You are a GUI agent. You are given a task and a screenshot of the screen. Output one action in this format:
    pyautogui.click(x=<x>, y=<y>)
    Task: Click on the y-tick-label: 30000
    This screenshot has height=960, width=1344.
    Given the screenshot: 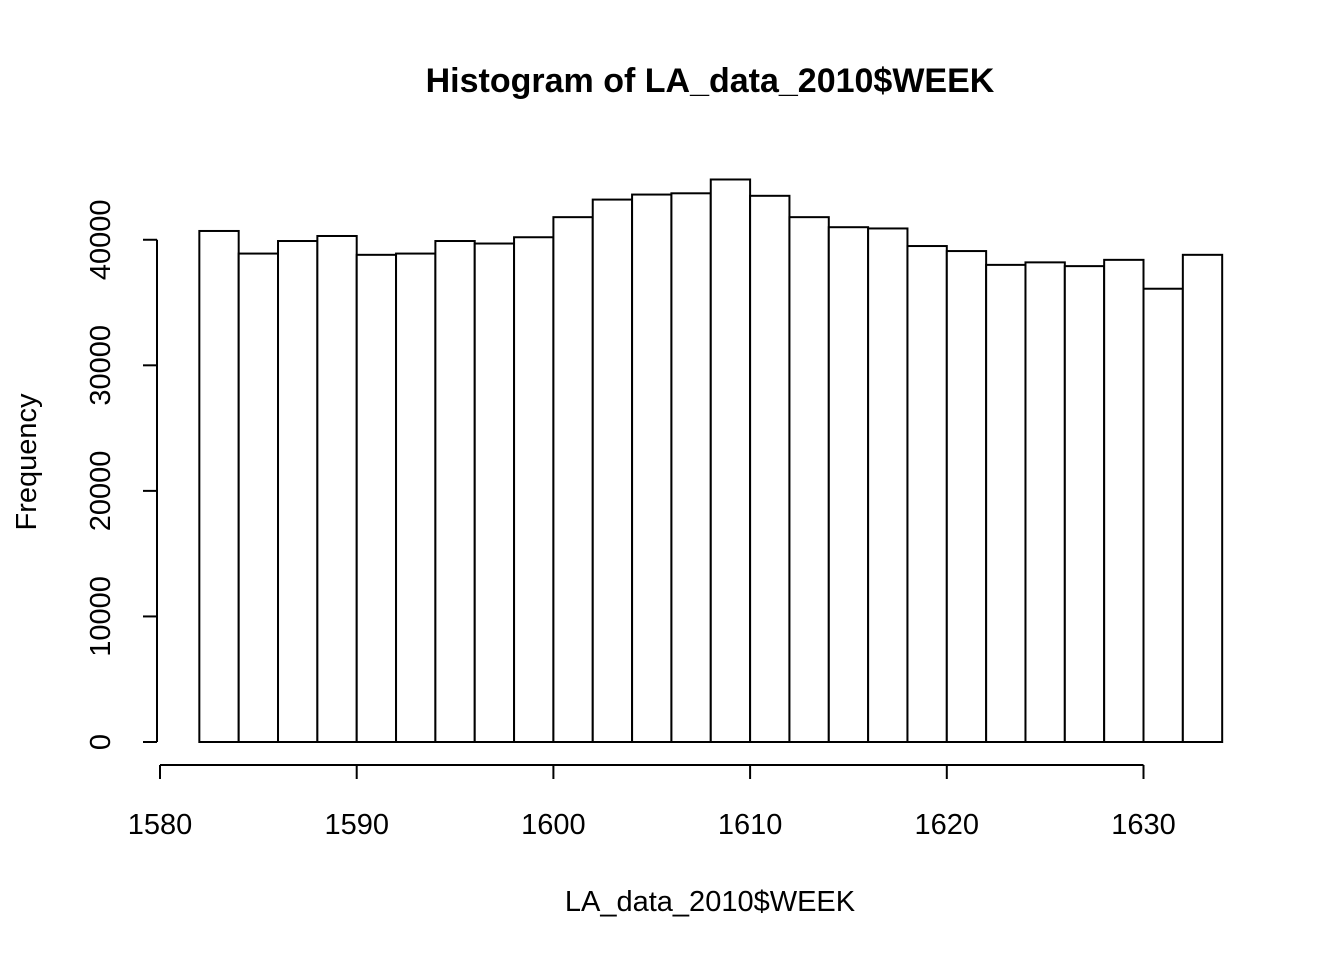 What is the action you would take?
    pyautogui.click(x=101, y=365)
    